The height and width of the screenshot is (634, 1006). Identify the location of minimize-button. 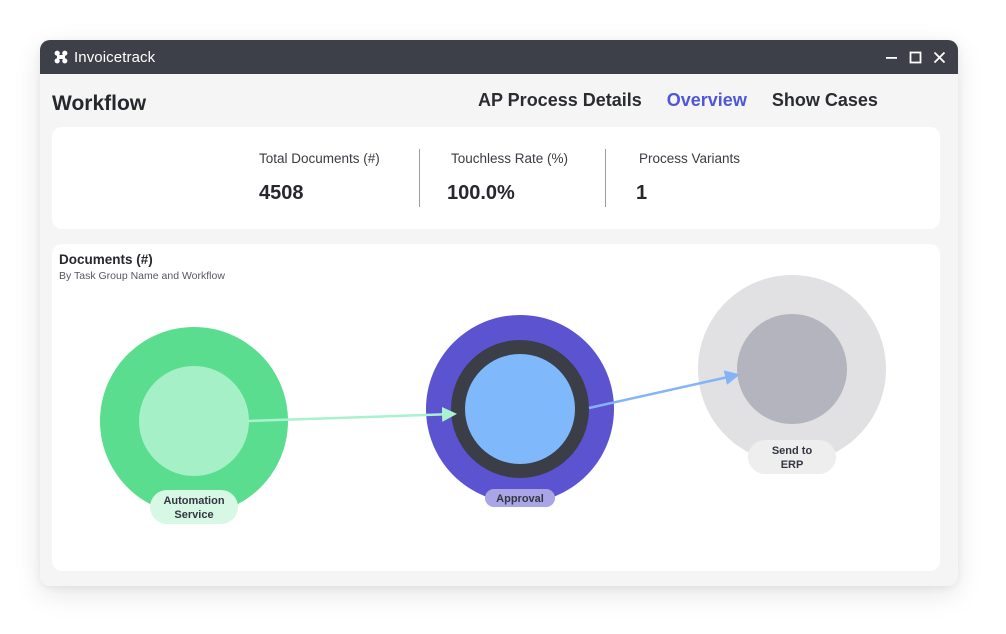
(891, 57).